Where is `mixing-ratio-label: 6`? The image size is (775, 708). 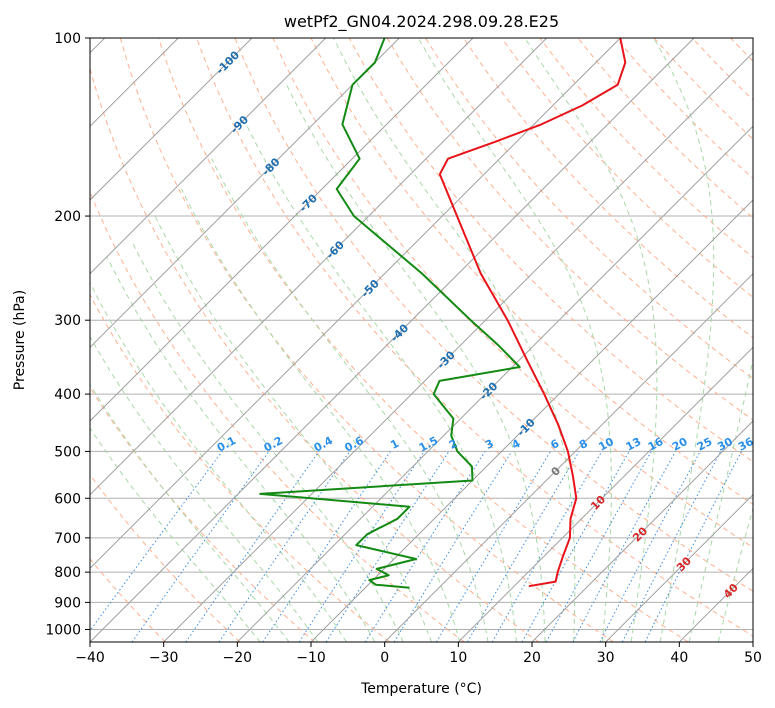
mixing-ratio-label: 6 is located at coordinates (555, 444).